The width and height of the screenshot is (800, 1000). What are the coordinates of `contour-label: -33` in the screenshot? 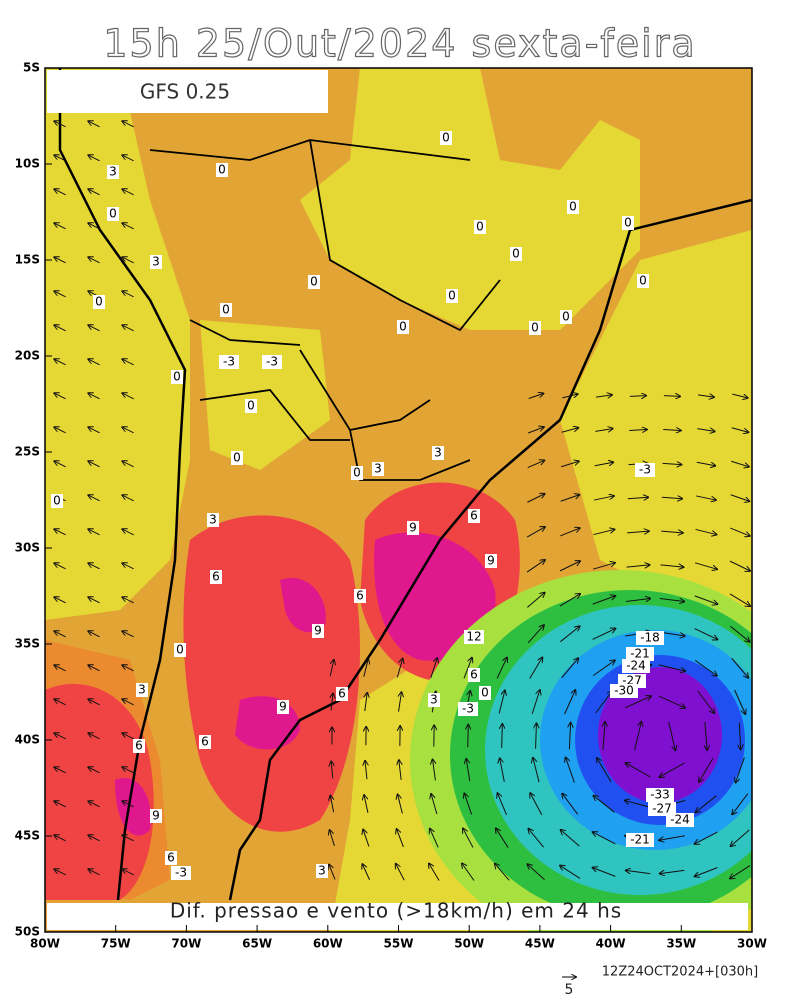 It's located at (660, 795).